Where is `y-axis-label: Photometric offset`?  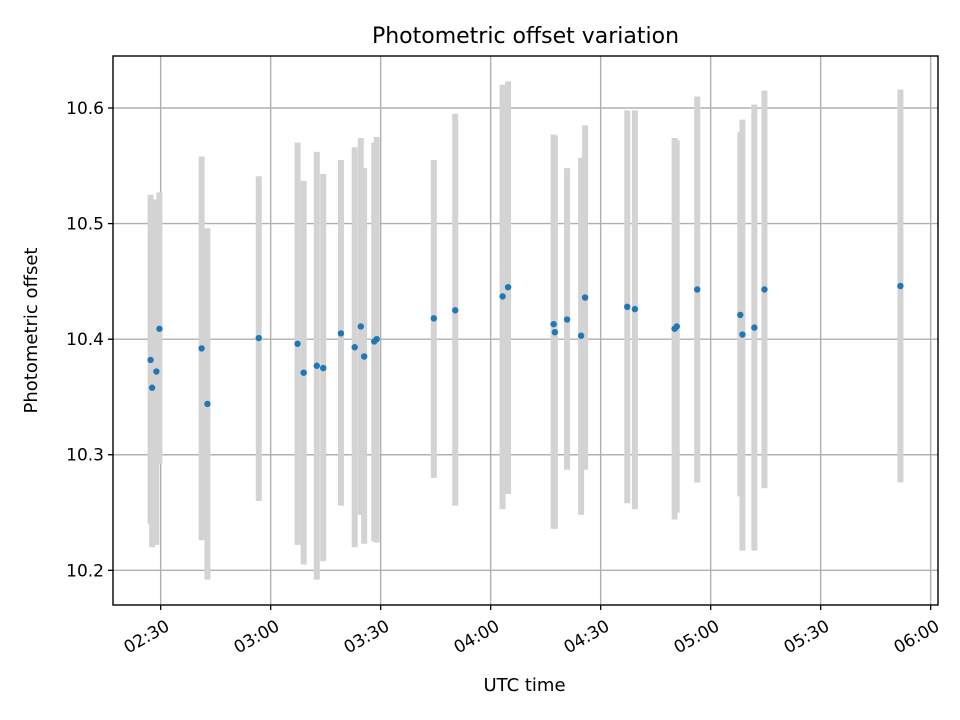 y-axis-label: Photometric offset is located at coordinates (31, 331).